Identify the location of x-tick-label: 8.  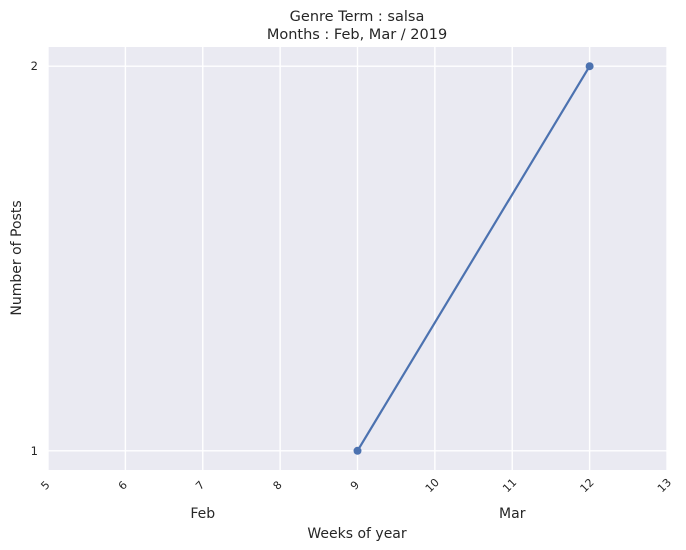
(278, 485).